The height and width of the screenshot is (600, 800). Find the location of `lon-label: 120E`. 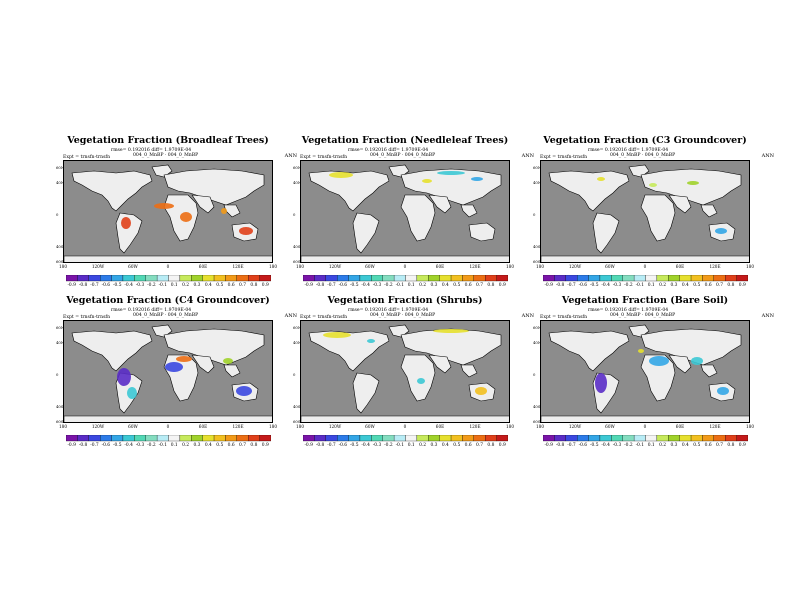

lon-label: 120E is located at coordinates (475, 266).